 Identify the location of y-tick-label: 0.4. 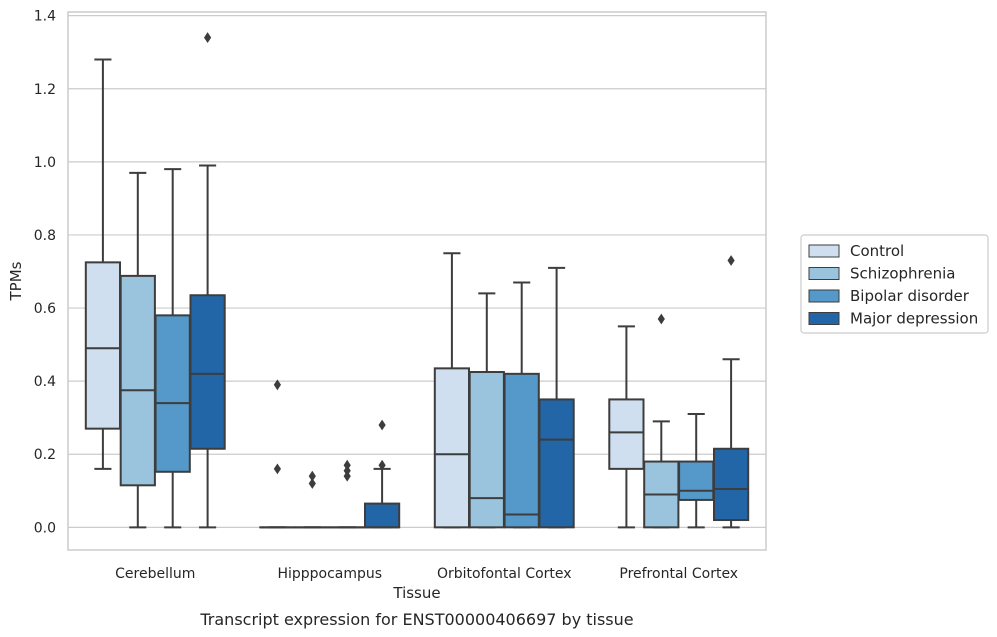
(45, 382).